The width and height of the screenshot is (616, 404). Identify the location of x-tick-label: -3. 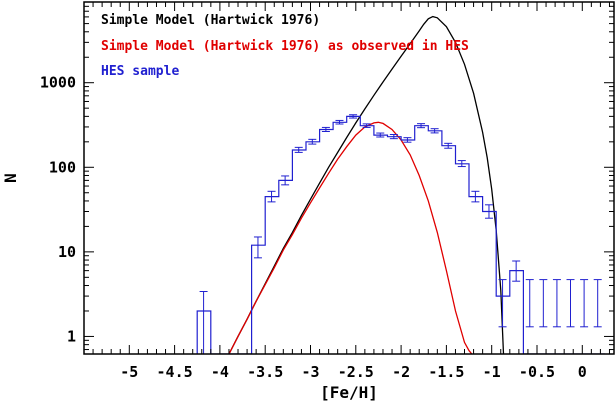
(310, 372).